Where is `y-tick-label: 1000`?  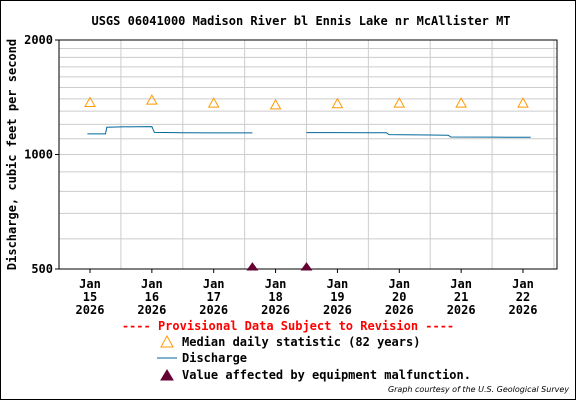 y-tick-label: 1000 is located at coordinates (38, 155).